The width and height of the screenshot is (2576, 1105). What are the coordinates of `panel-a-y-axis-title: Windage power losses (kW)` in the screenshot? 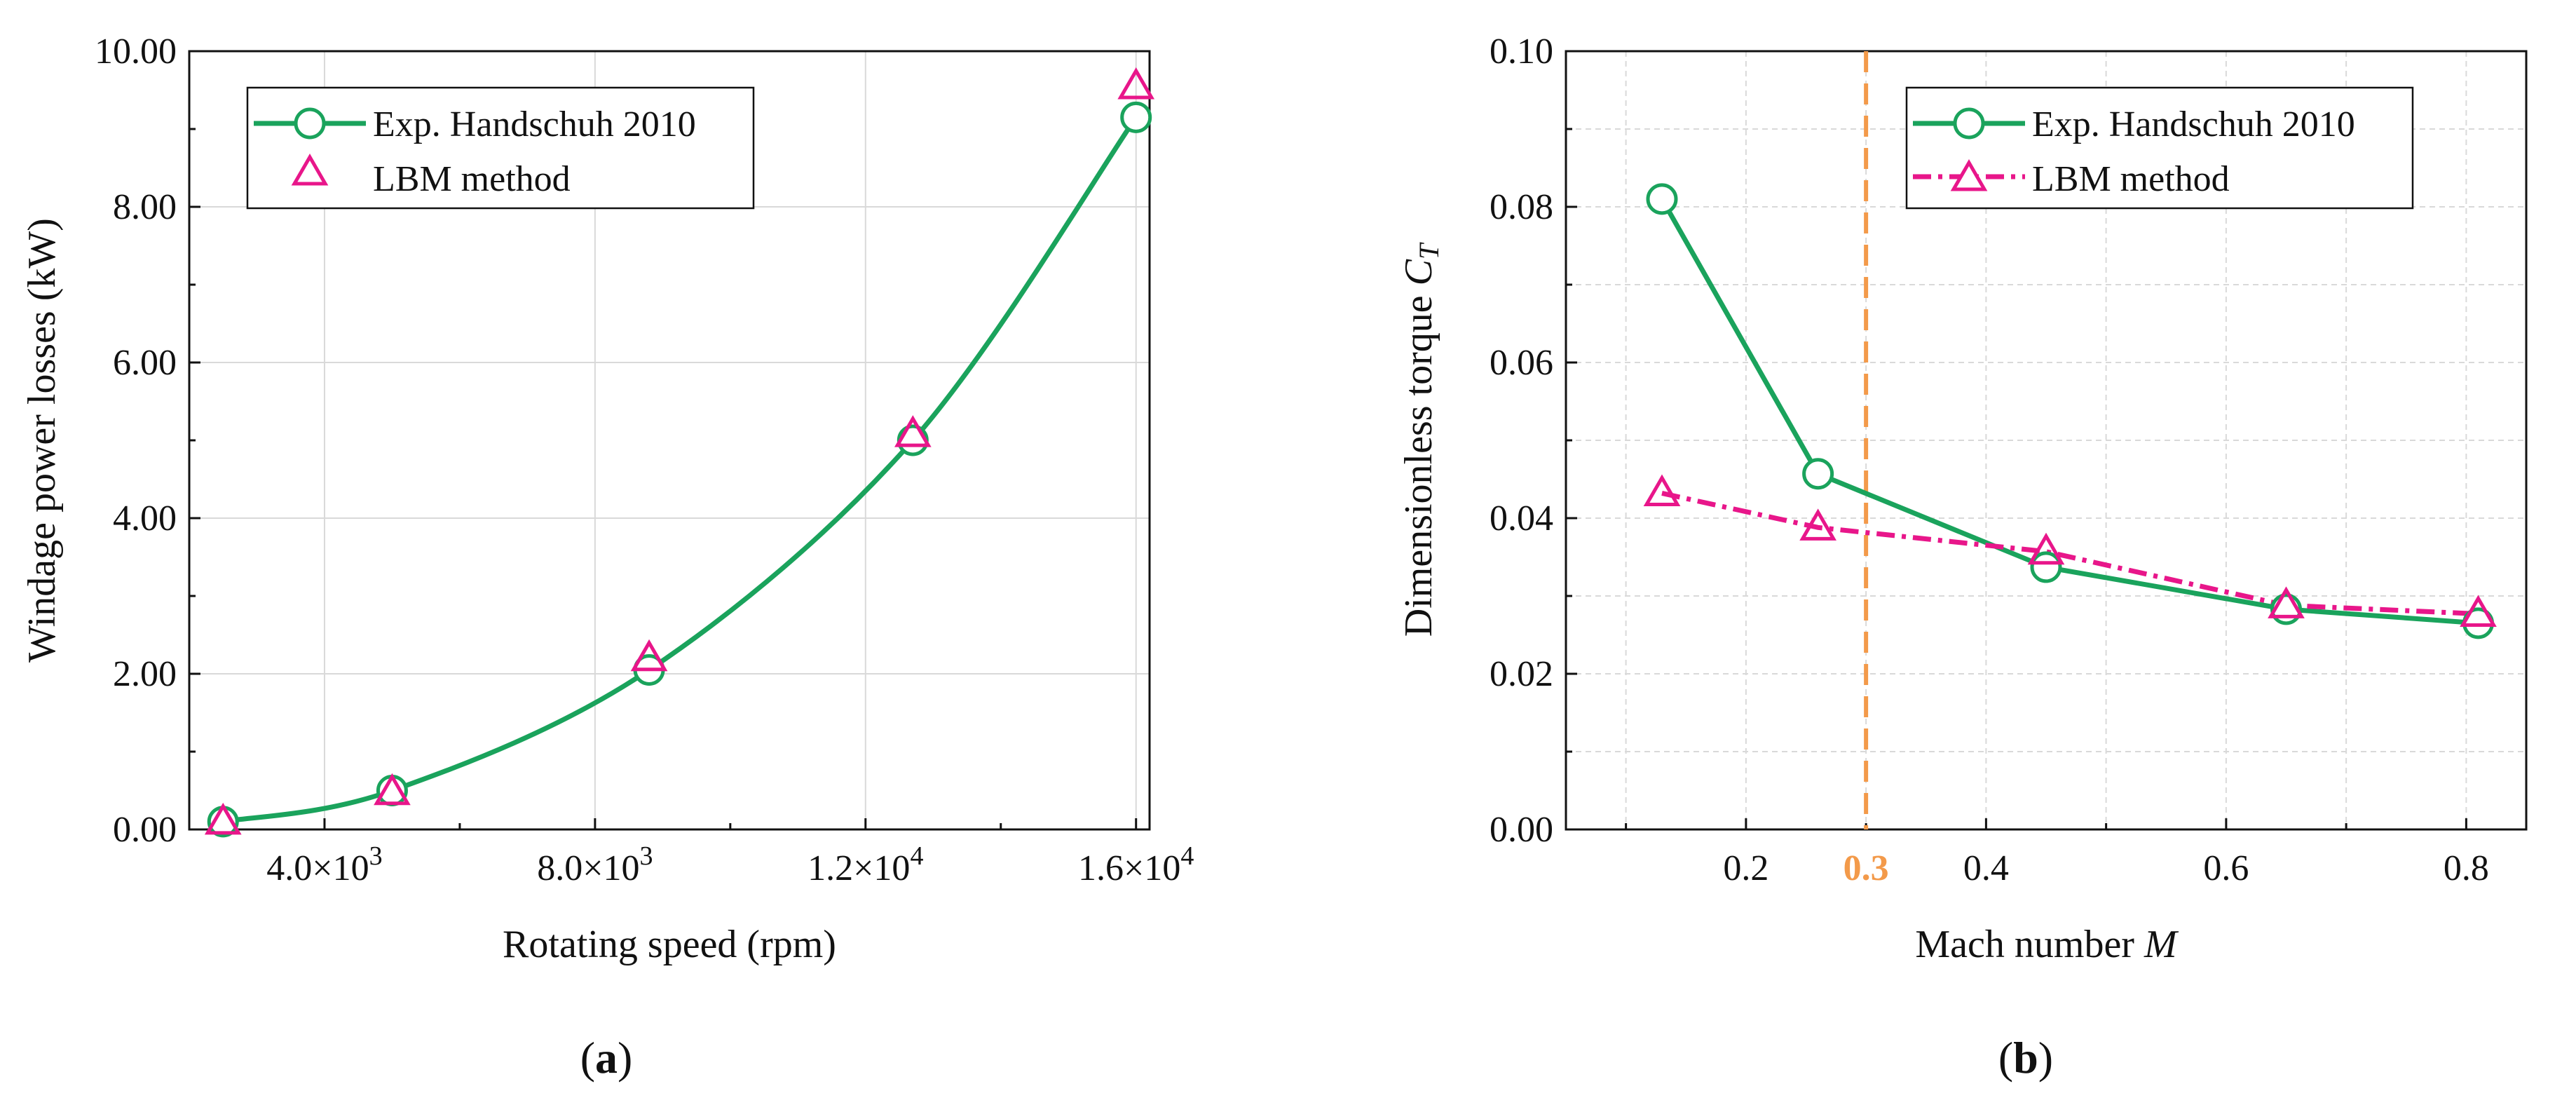 It's located at (42, 440).